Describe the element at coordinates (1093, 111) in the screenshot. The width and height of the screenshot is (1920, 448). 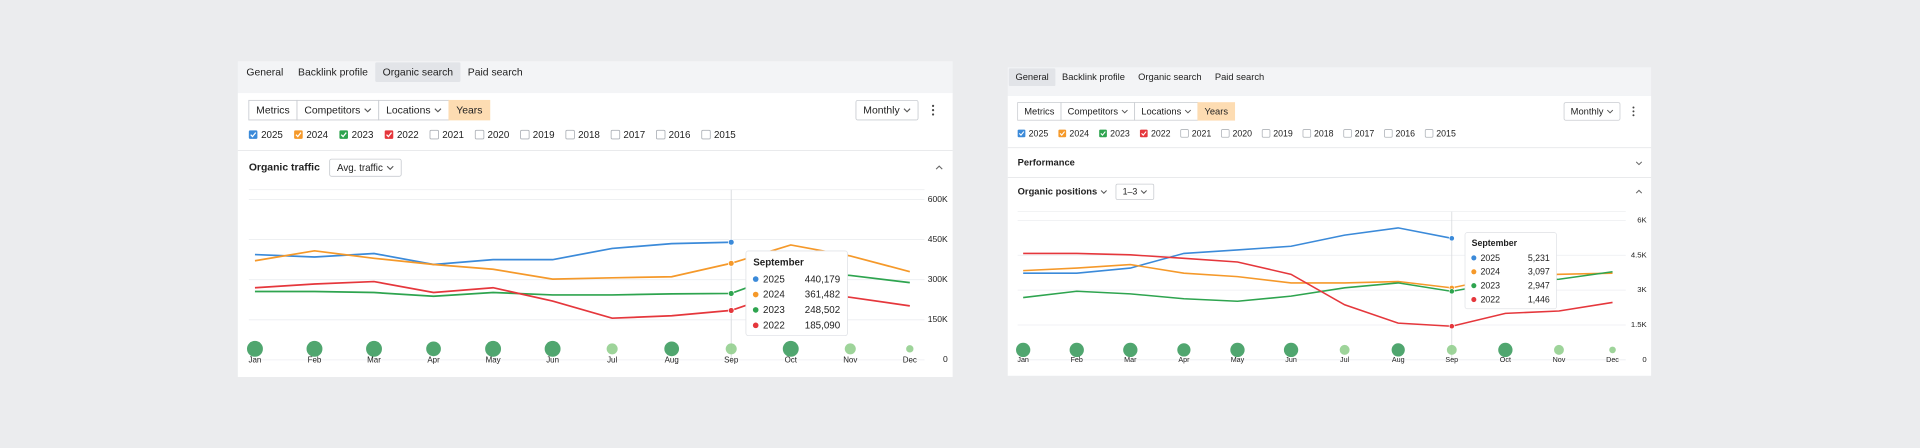
I see `toolbar-label: Competitors` at that location.